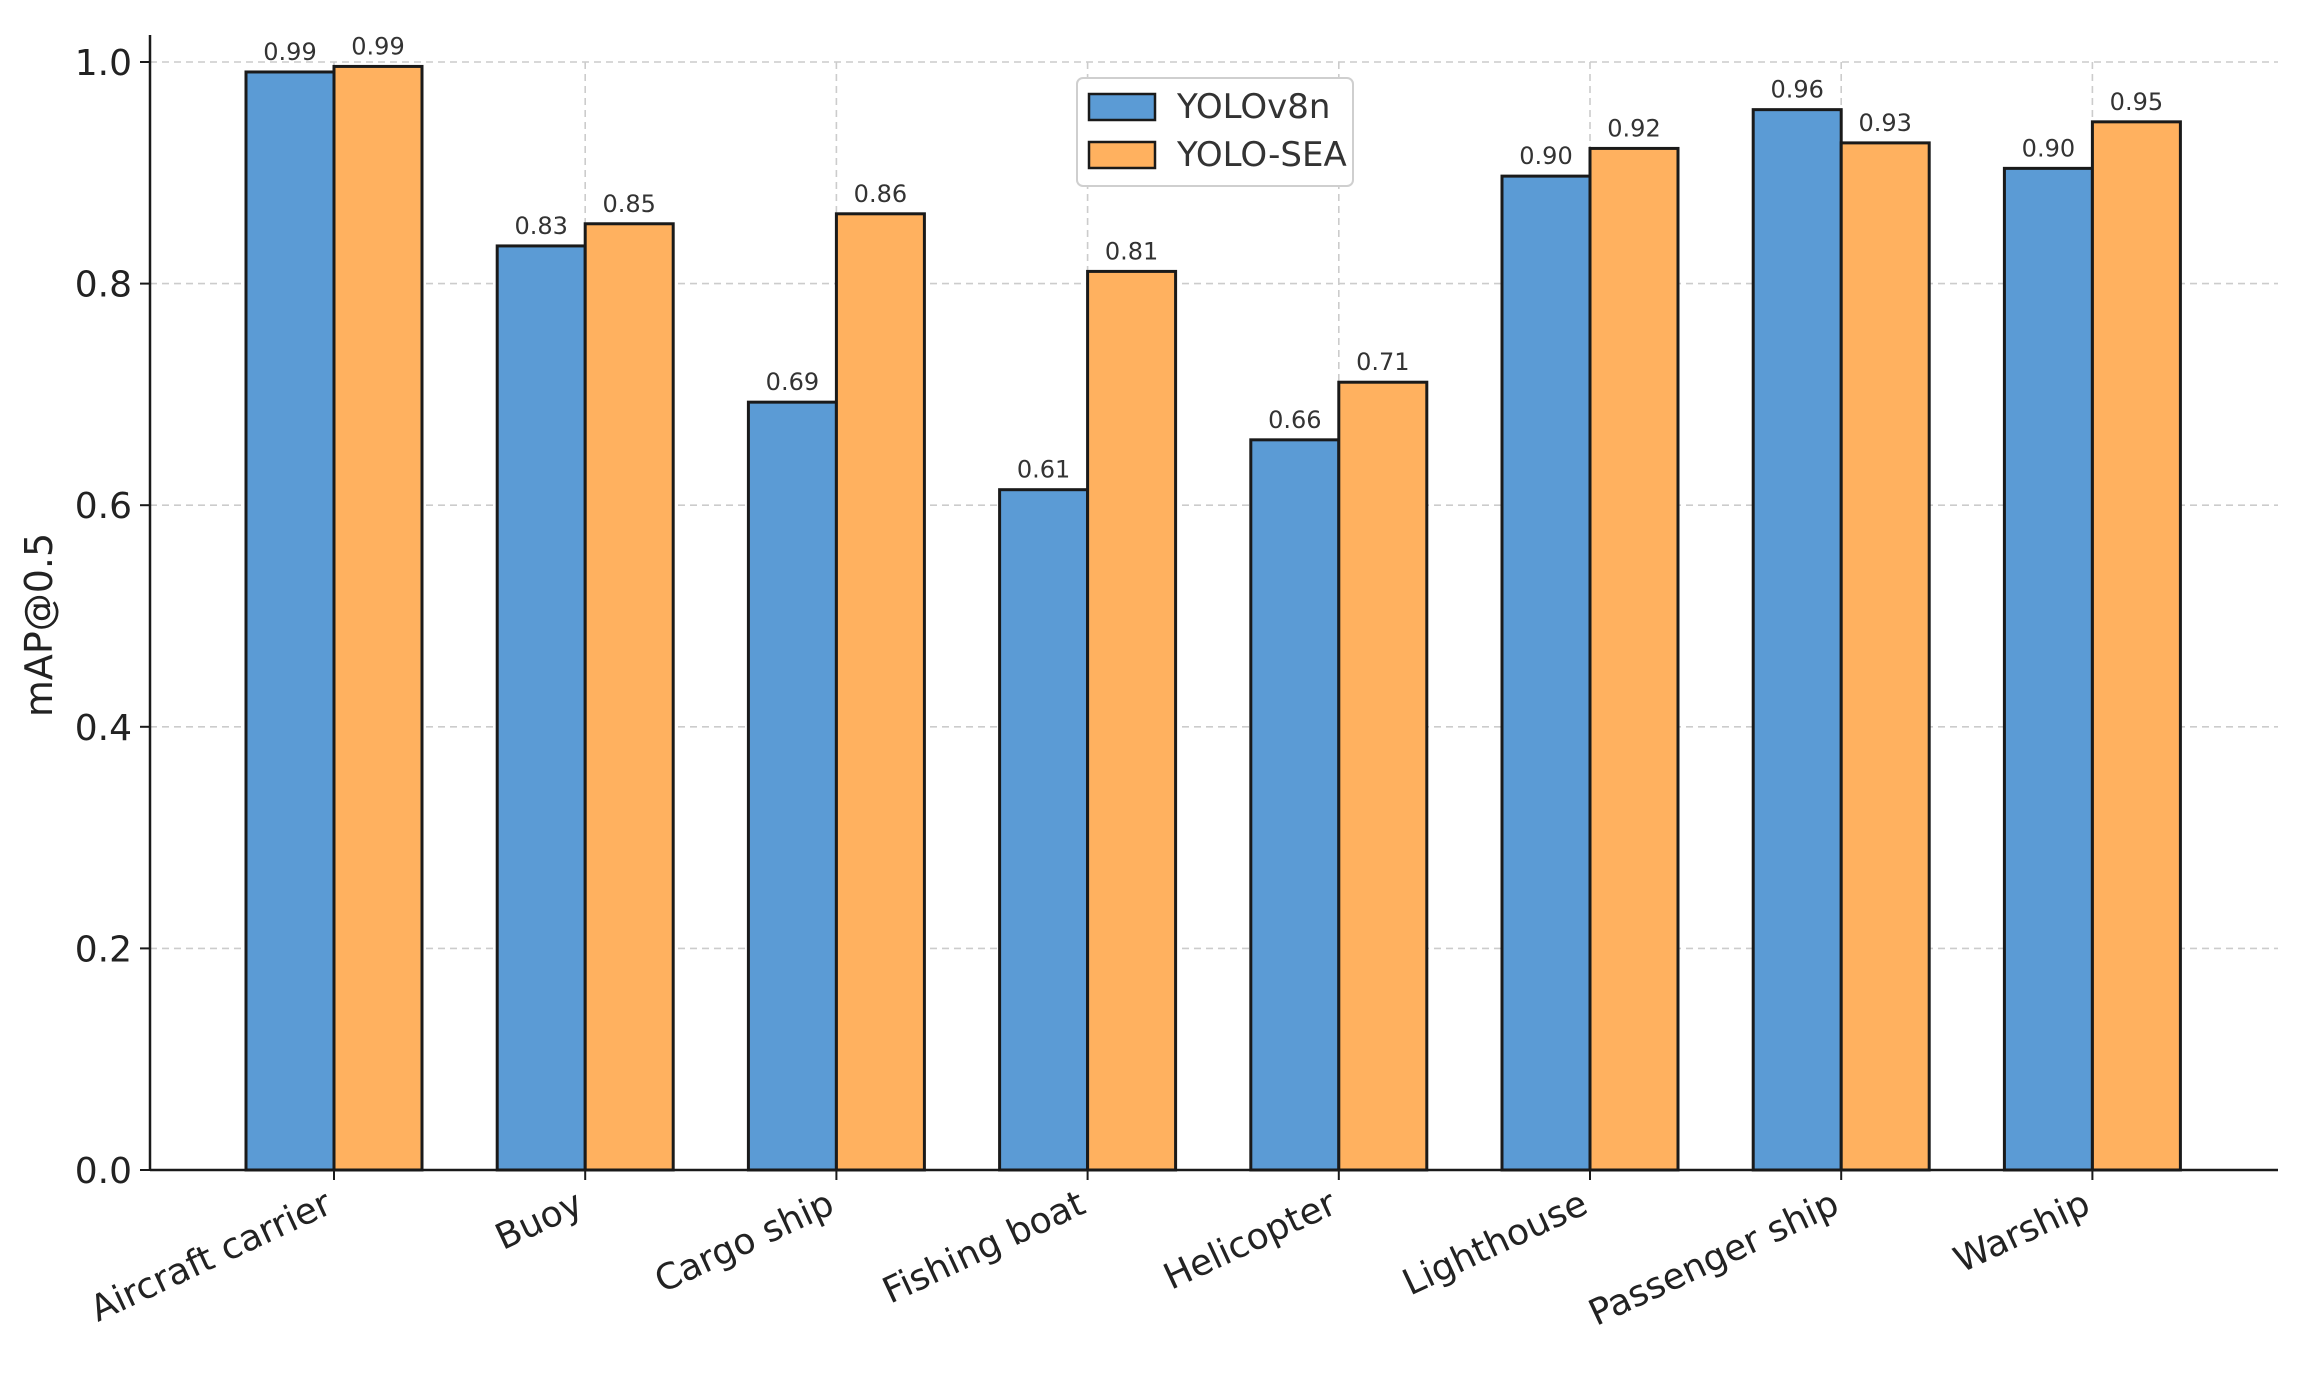 The image size is (2308, 1384). I want to click on x-tick-label: Fishing boat, so click(984, 1247).